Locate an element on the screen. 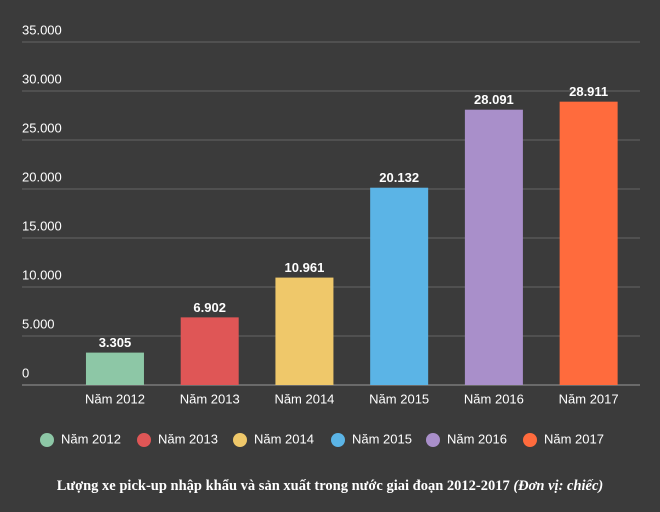 The height and width of the screenshot is (512, 660). legend-label: Năm 2012 is located at coordinates (91, 438).